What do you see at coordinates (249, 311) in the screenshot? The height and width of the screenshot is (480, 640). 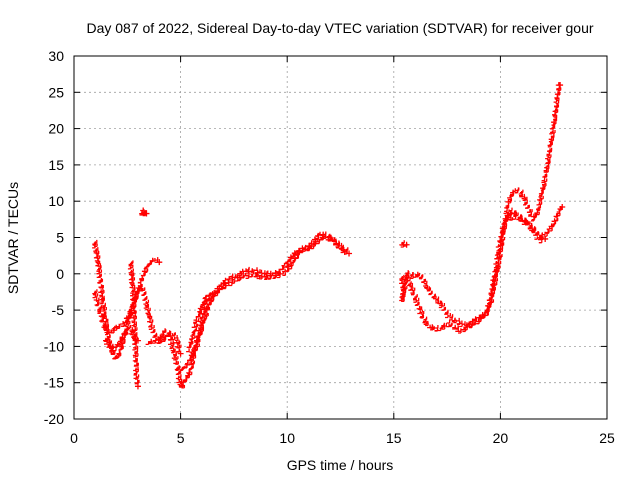 I see `series-track-d` at bounding box center [249, 311].